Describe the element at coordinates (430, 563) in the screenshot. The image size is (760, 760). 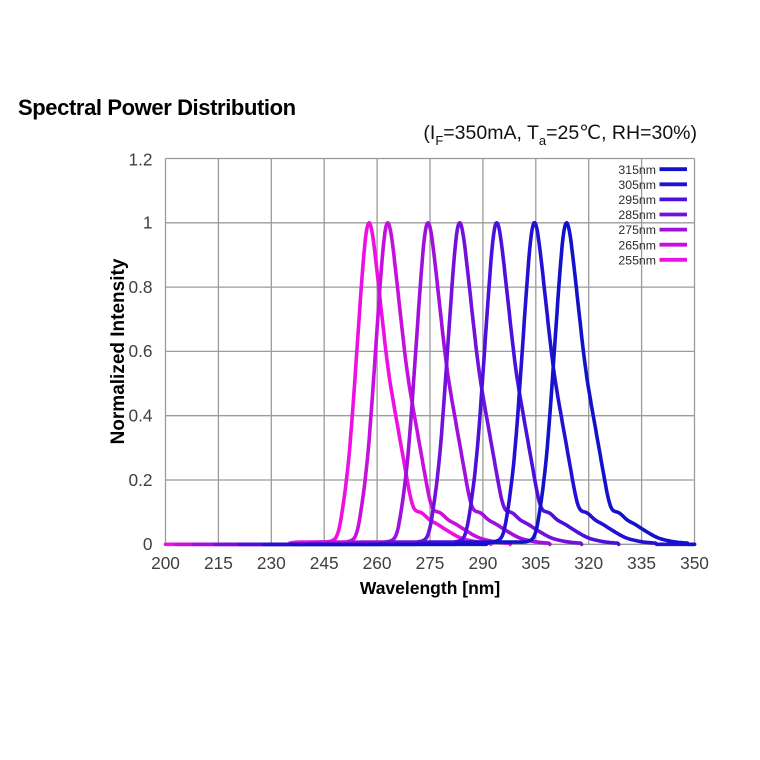
I see `svg-text: 275` at that location.